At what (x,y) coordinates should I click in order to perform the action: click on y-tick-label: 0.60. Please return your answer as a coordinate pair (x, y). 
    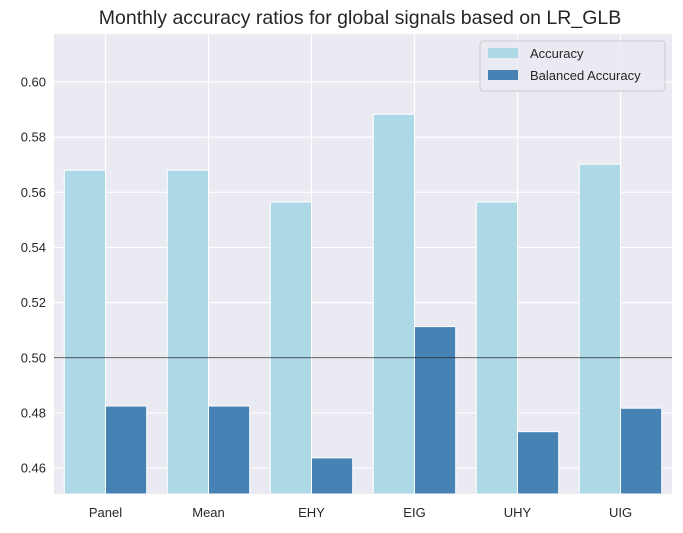
    Looking at the image, I should click on (33, 81).